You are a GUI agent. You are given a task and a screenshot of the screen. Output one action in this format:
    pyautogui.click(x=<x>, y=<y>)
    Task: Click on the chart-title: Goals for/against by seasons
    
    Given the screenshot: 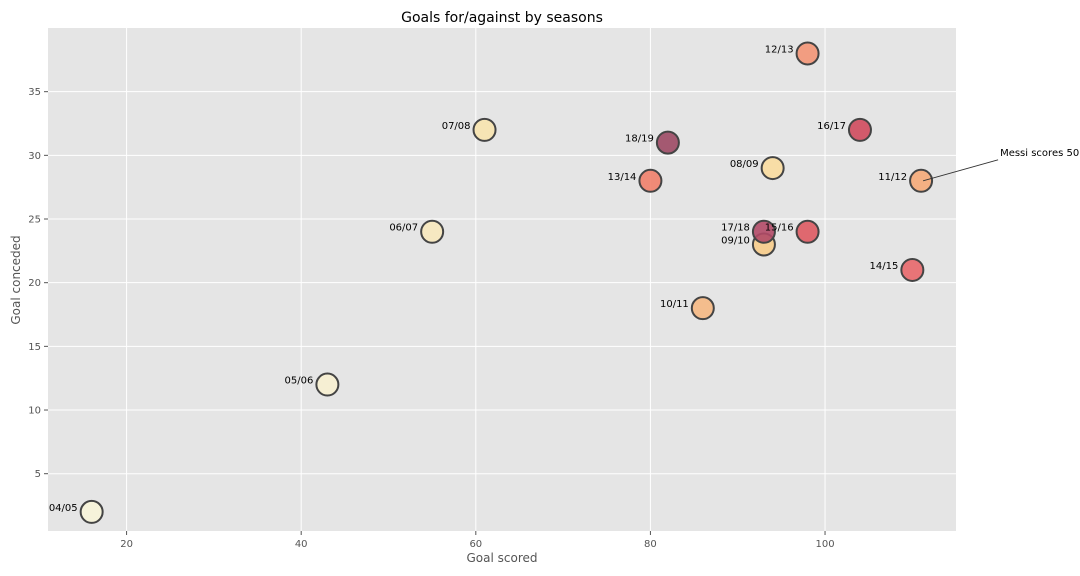 What is the action you would take?
    pyautogui.click(x=502, y=18)
    